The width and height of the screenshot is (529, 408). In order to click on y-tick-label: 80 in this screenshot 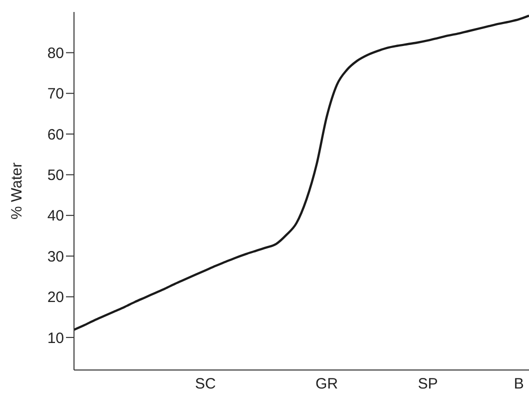, I will do `click(55, 53)`.